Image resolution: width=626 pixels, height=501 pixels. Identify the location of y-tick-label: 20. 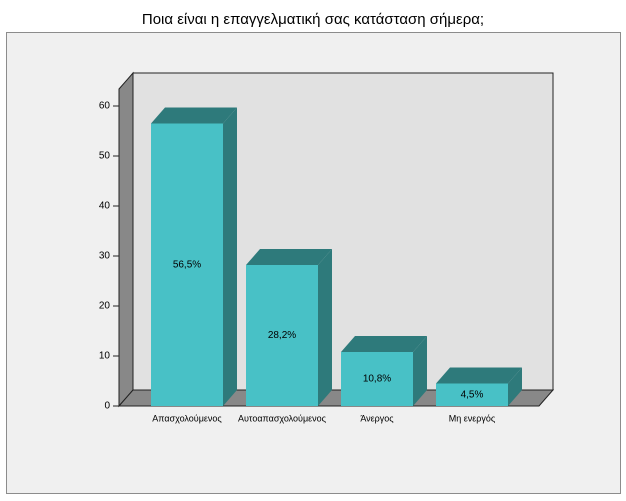
(105, 306).